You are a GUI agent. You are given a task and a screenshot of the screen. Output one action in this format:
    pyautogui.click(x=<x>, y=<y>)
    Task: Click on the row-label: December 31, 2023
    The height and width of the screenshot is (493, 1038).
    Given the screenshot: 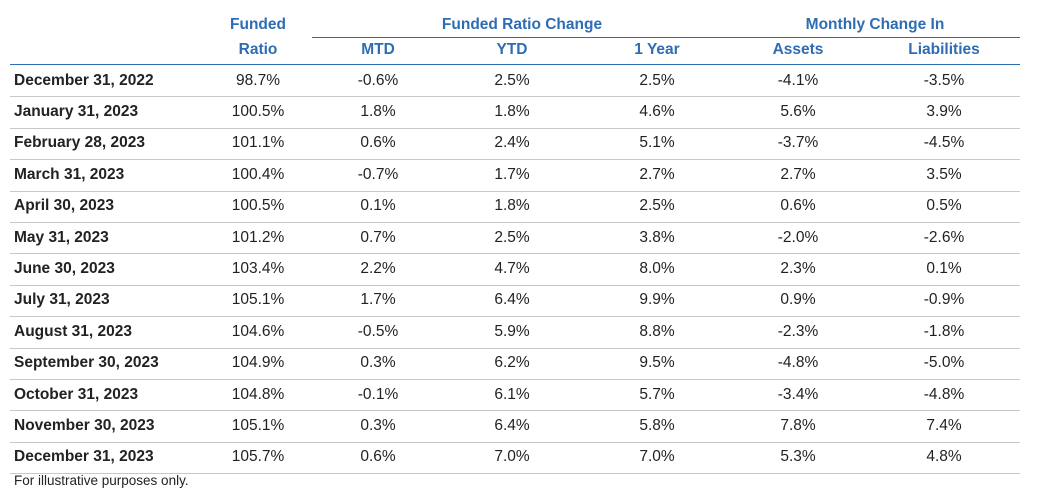 What is the action you would take?
    pyautogui.click(x=84, y=457)
    